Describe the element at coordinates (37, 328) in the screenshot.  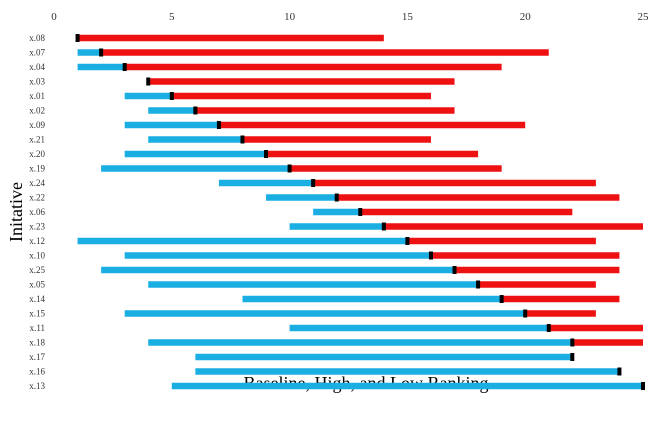
I see `category-label: x.11` at that location.